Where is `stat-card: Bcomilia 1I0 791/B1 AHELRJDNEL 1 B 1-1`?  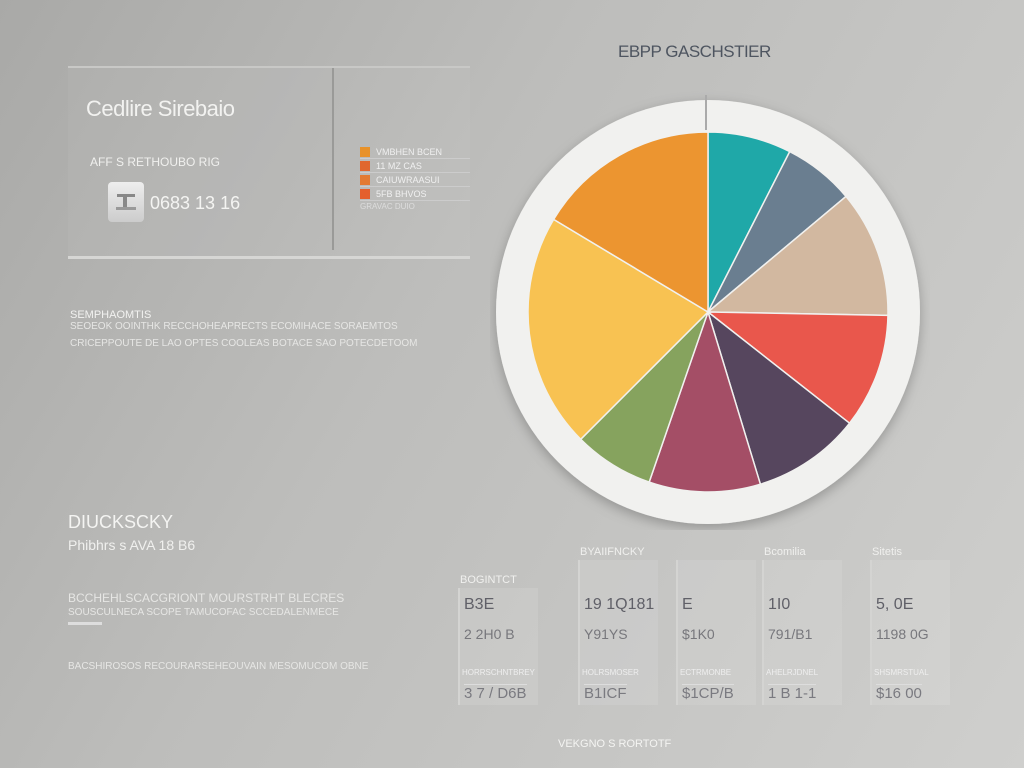
stat-card: Bcomilia 1I0 791/B1 AHELRJDNEL 1 B 1-1 is located at coordinates (802, 625).